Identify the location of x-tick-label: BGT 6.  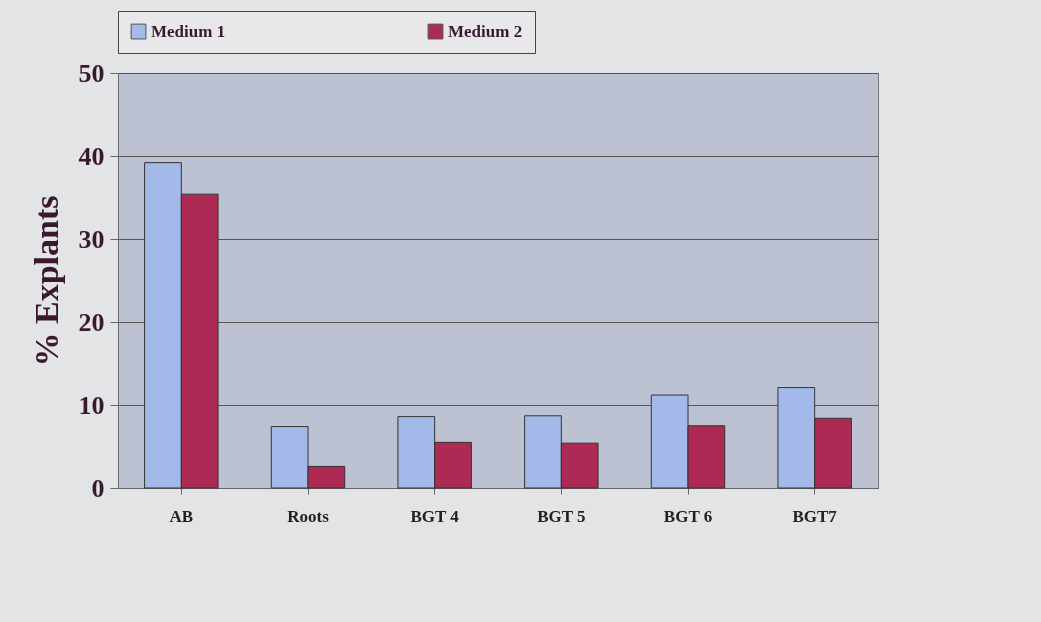
(688, 516).